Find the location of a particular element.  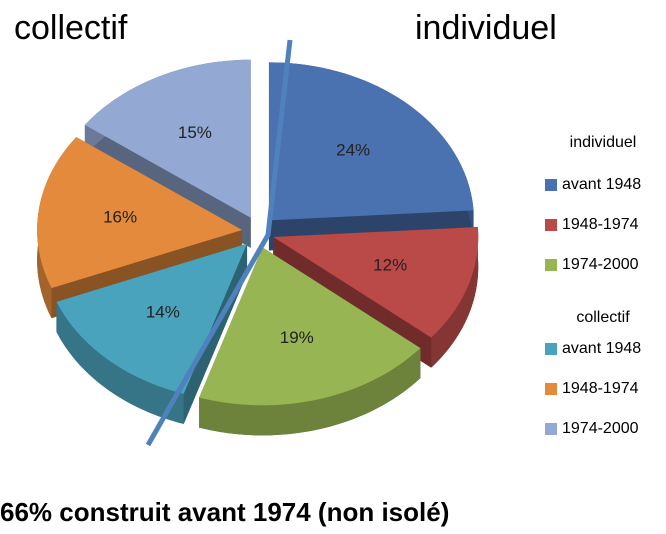

slice: 24% is located at coordinates (371, 156).